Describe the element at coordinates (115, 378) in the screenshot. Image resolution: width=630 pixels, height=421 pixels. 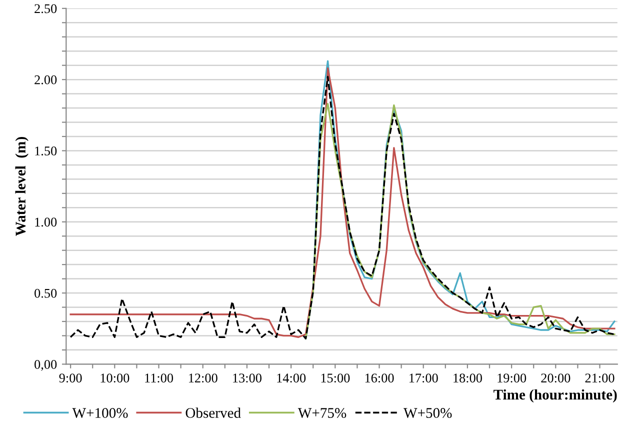
I see `x-tick-label: 10:00` at that location.